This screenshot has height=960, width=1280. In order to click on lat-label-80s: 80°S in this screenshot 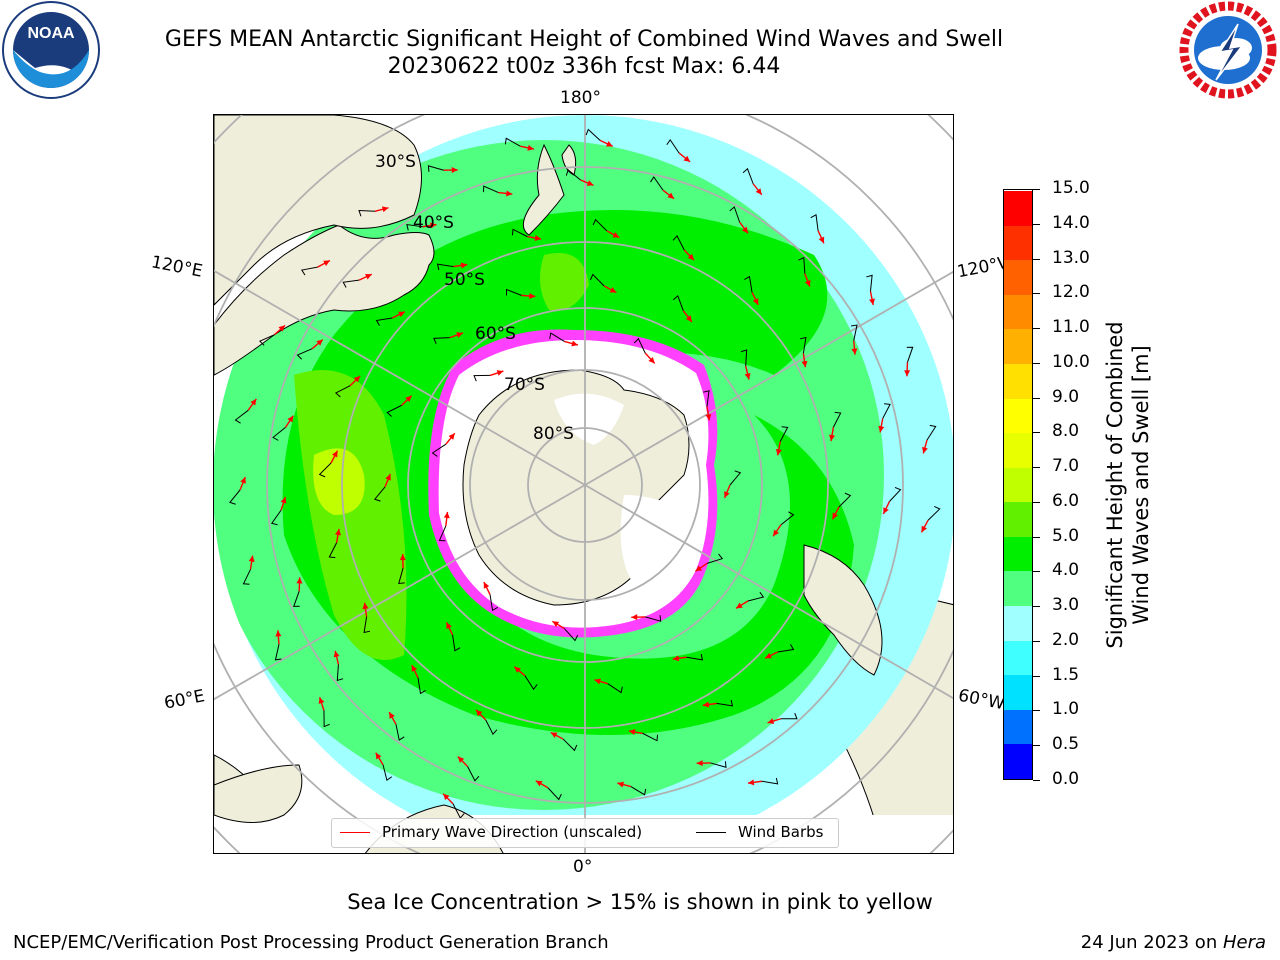, I will do `click(553, 434)`.